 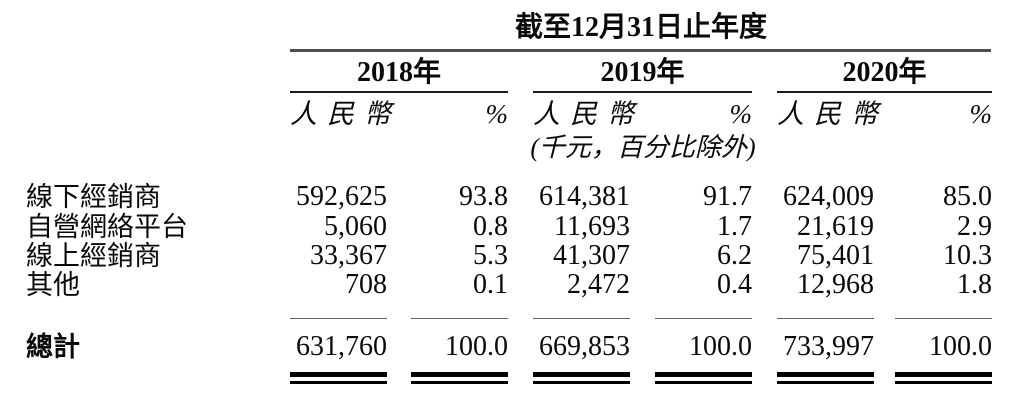 What do you see at coordinates (592, 226) in the screenshot?
I see `cell-2019-rmb: 11,693` at bounding box center [592, 226].